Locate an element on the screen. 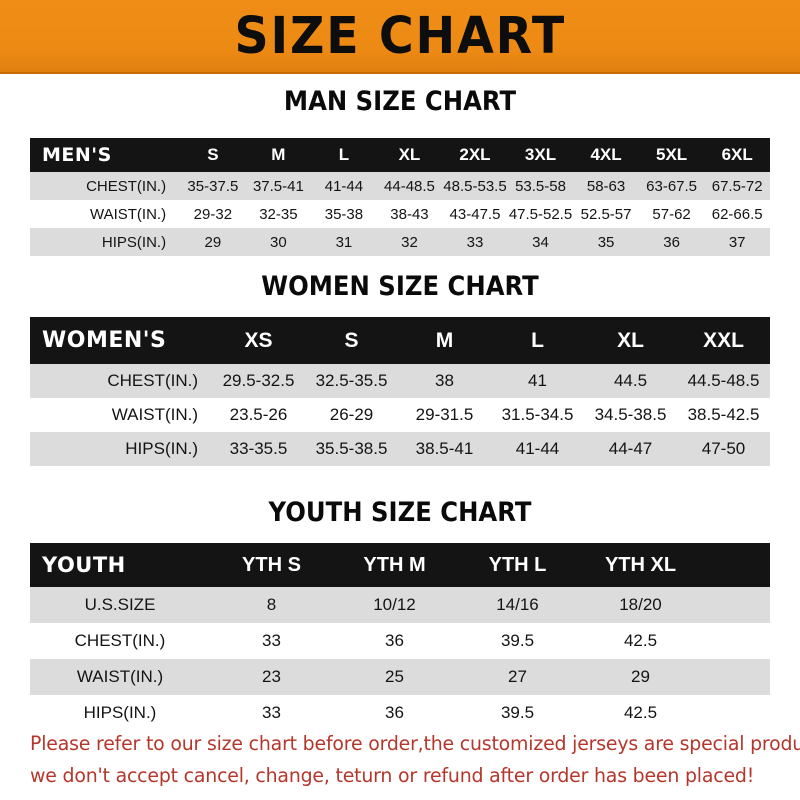  table-cell: 27 is located at coordinates (517, 676).